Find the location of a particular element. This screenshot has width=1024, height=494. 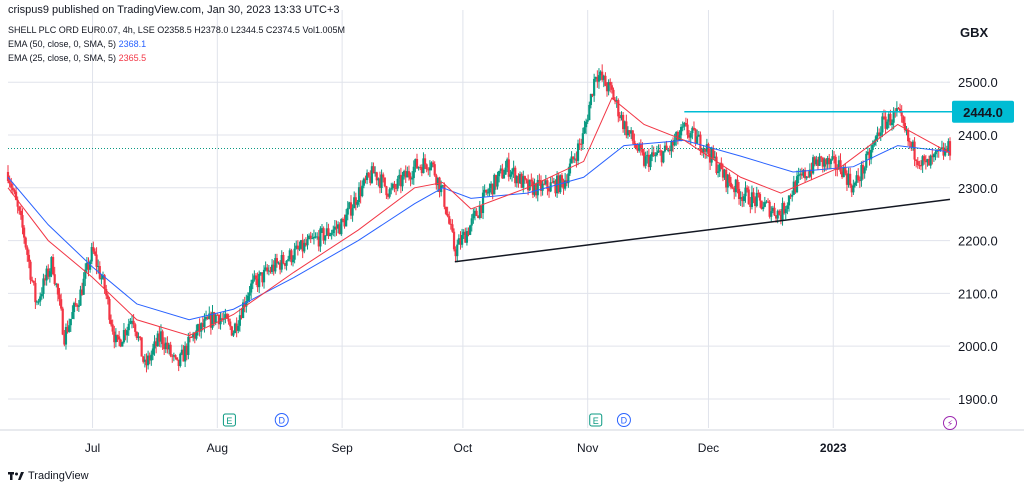

split-marker-label: ⚡ is located at coordinates (950, 425).